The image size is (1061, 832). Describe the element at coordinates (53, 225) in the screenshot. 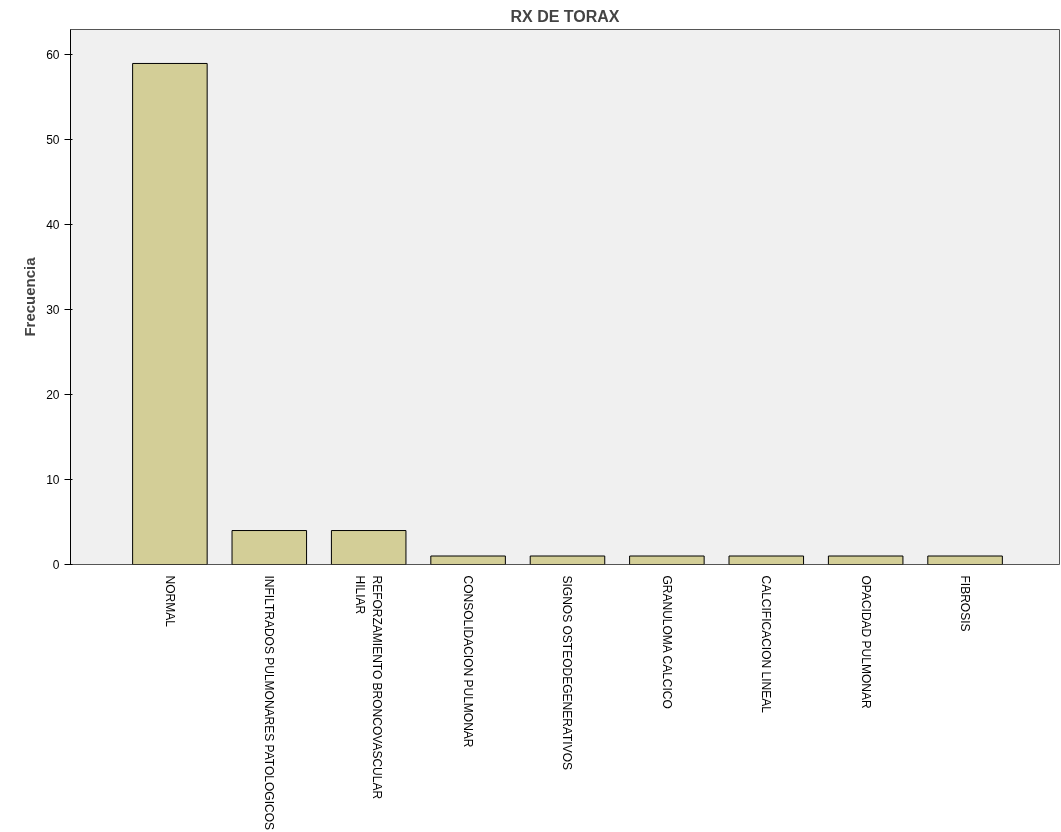

I see `y-tick-label: 40` at that location.